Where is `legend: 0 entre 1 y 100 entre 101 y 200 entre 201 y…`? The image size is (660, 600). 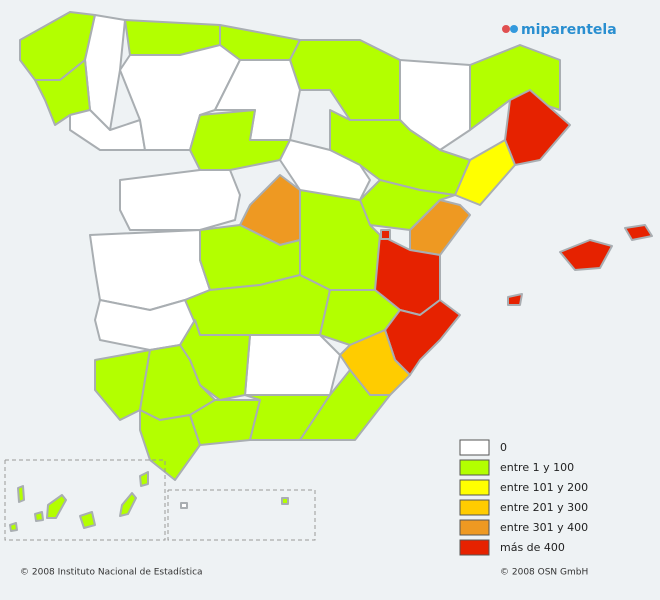 legend: 0 entre 1 y 100 entre 101 y 200 entre 201 y… is located at coordinates (523, 497).